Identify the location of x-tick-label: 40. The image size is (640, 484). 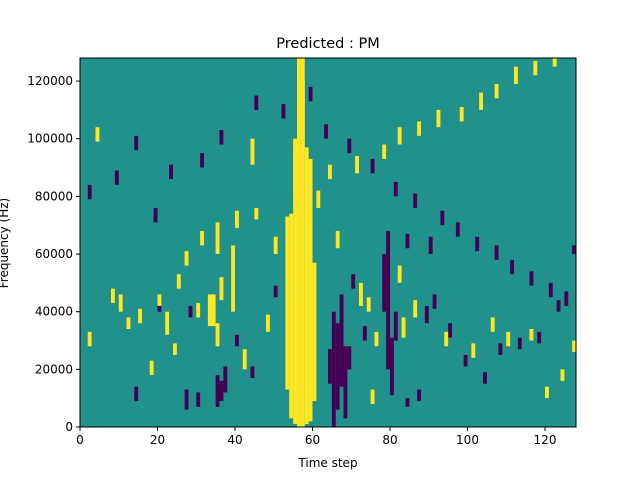
(234, 440).